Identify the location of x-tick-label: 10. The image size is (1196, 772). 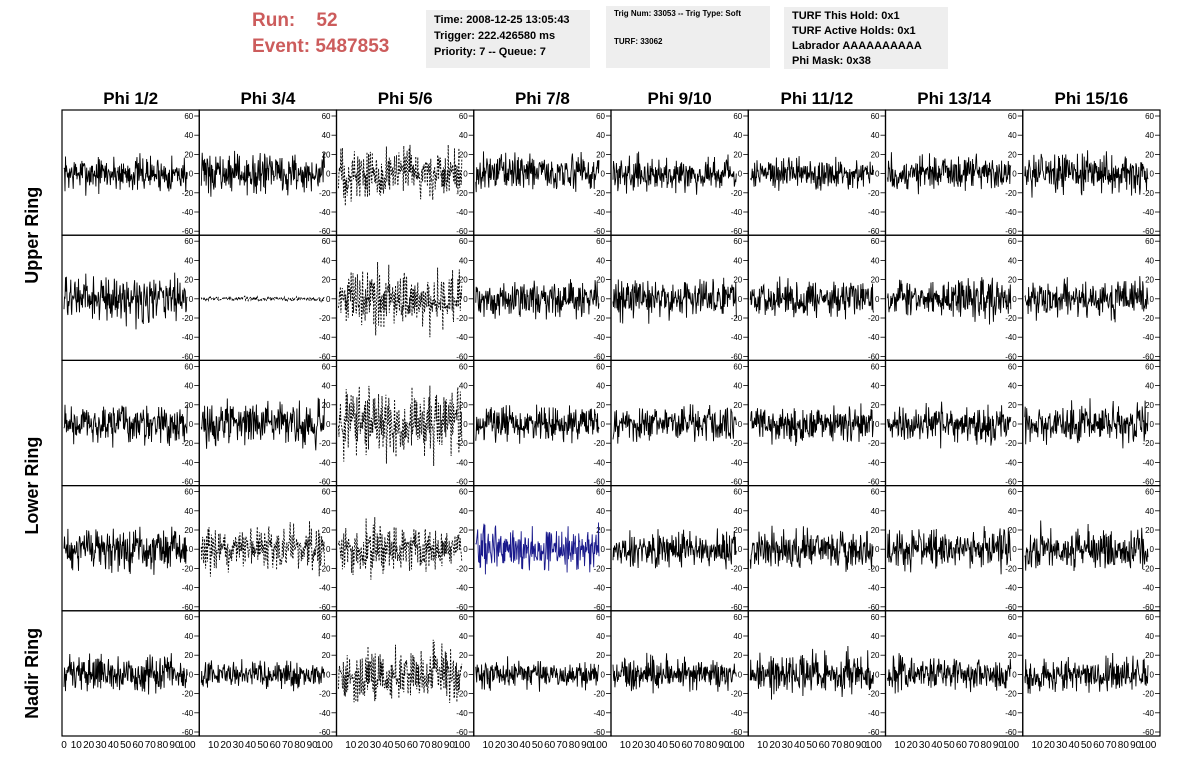
(1038, 745).